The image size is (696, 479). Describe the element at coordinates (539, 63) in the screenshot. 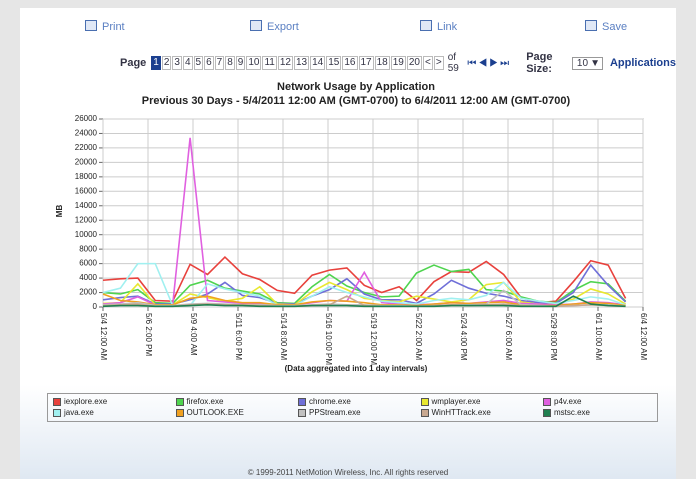

I see `page-size-label: Page Size:` at that location.